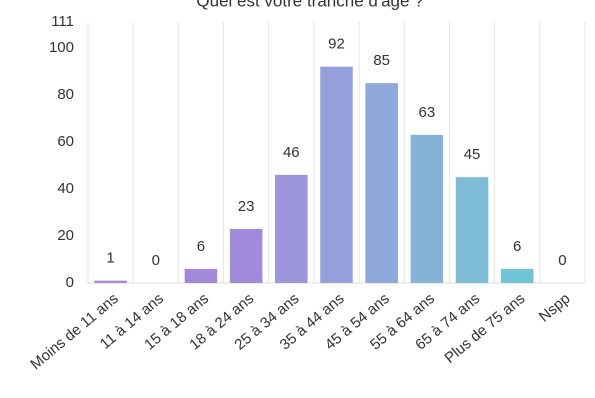 This screenshot has height=398, width=595. I want to click on value-label: 23, so click(246, 206).